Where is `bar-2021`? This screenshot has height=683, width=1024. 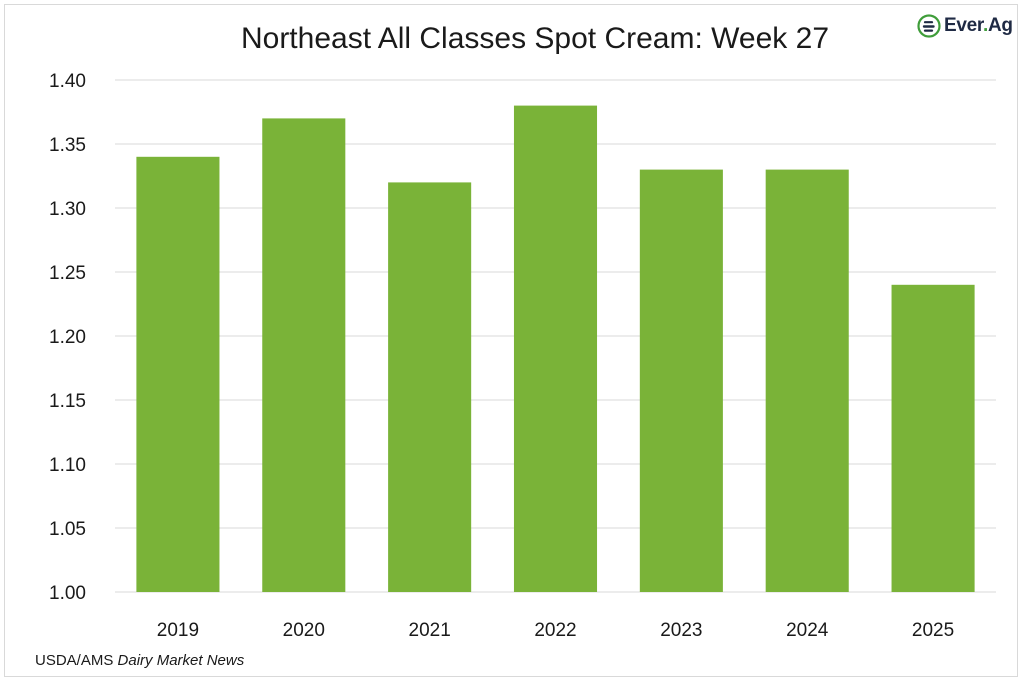
bar-2021 is located at coordinates (430, 387).